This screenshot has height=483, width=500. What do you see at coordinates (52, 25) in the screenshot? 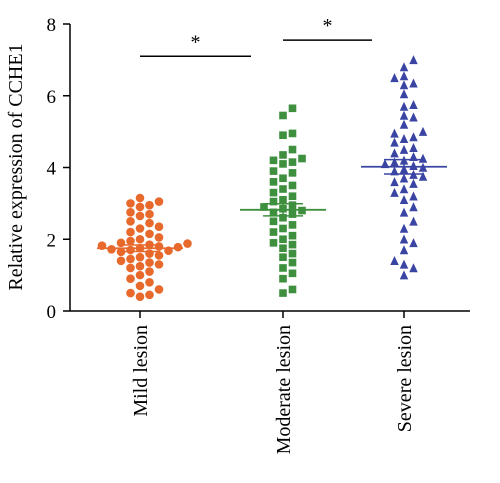
I see `y-tick-label: 8` at bounding box center [52, 25].